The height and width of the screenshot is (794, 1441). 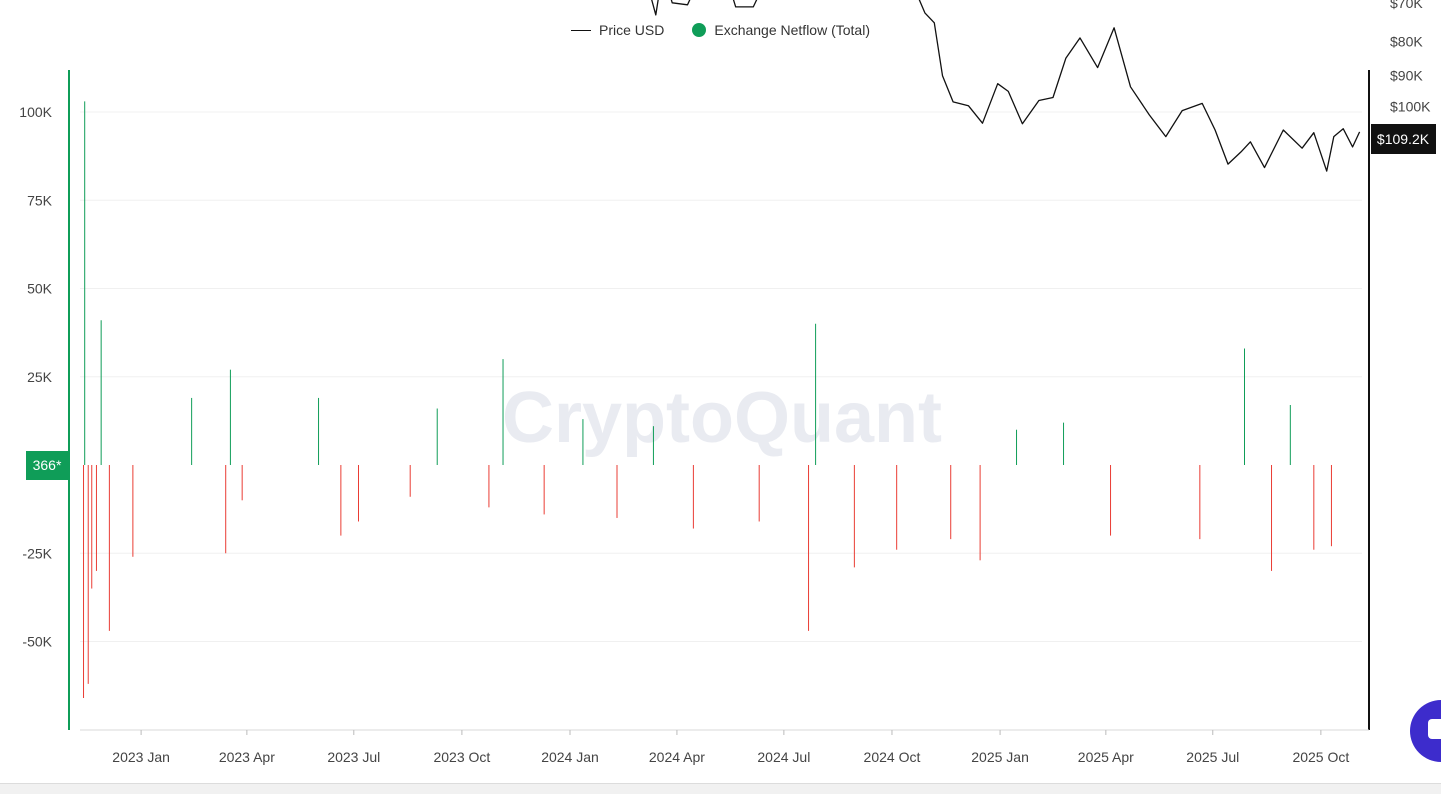 I want to click on legend-item-price: Price USD, so click(x=617, y=30).